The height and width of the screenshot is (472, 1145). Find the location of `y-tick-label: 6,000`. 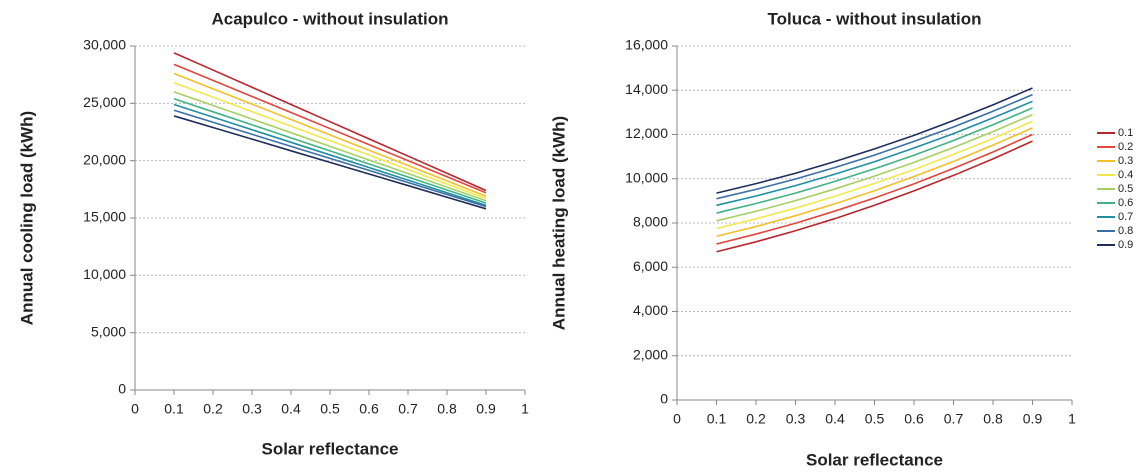

y-tick-label: 6,000 is located at coordinates (650, 266).